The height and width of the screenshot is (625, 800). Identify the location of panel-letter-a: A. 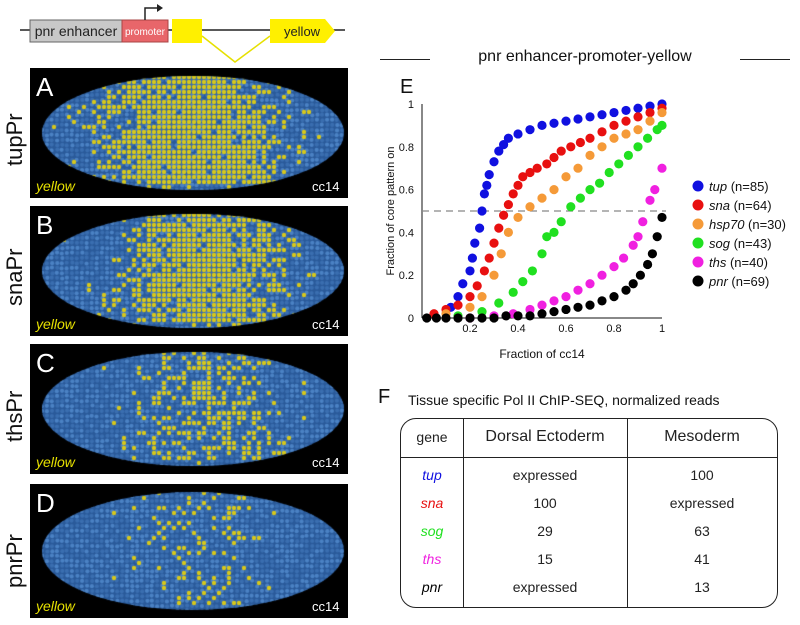
(45, 87).